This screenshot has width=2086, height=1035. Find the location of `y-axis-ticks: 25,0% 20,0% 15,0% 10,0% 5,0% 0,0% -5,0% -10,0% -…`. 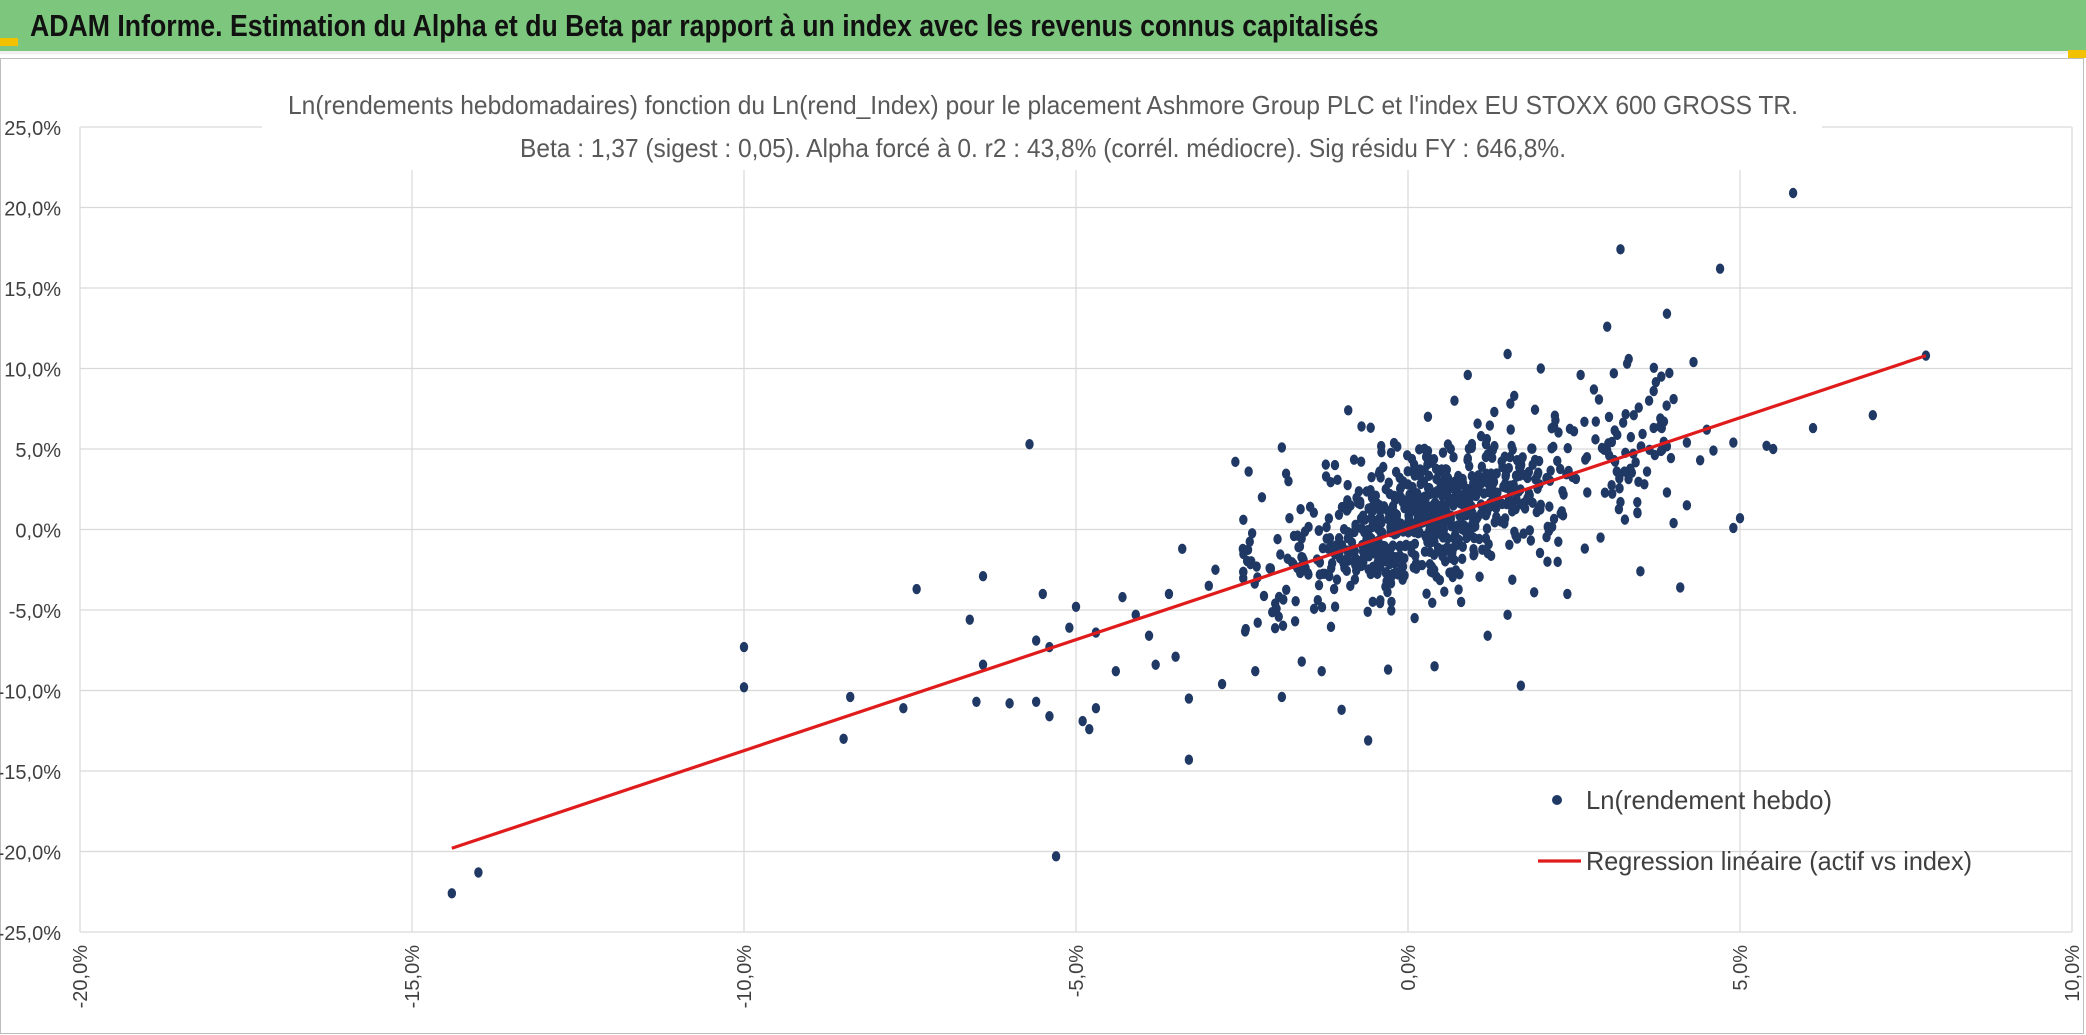

y-axis-ticks: 25,0% 20,0% 15,0% 10,0% 5,0% 0,0% -5,0% -10,0% -… is located at coordinates (30, 531).